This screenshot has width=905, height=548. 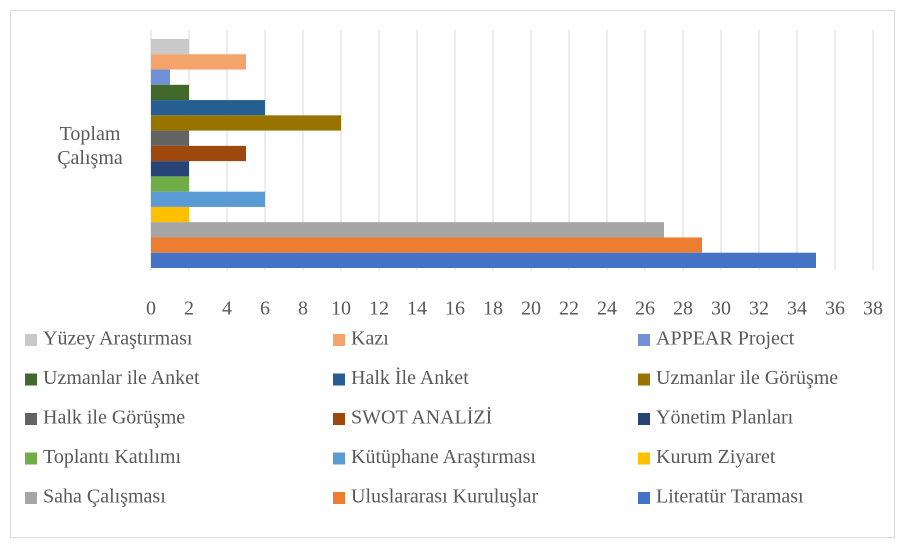 I want to click on x-tick-label: 2, so click(x=189, y=309).